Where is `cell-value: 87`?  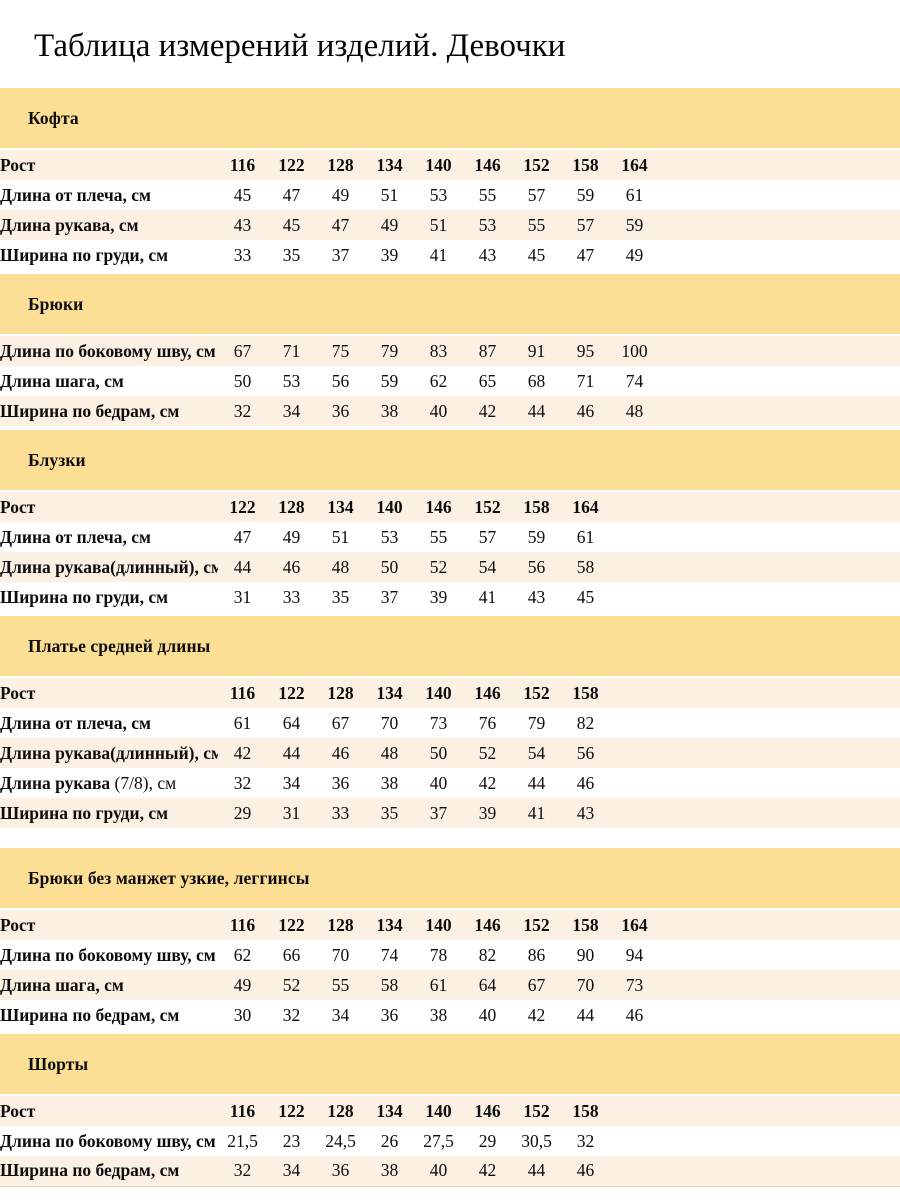
cell-value: 87 is located at coordinates (487, 350).